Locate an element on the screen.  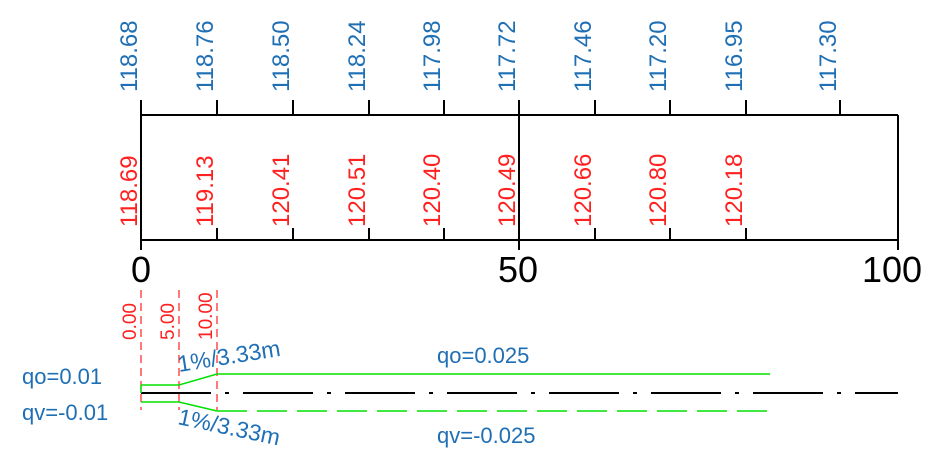
axis-number-50: 50 is located at coordinates (518, 269).